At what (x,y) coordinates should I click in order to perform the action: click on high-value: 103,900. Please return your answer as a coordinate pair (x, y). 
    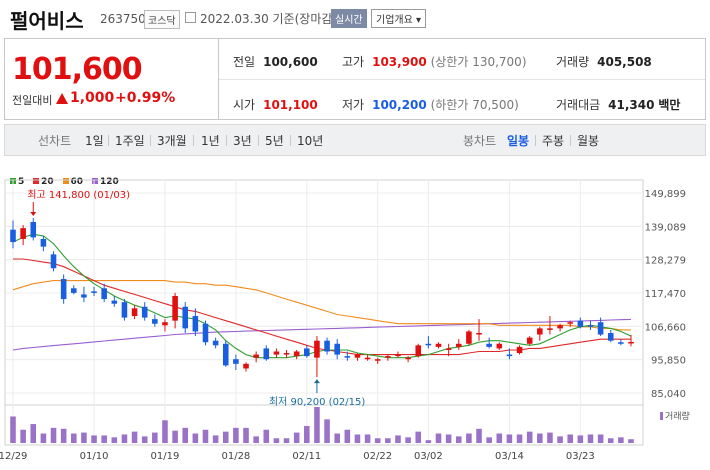
    Looking at the image, I should click on (399, 62).